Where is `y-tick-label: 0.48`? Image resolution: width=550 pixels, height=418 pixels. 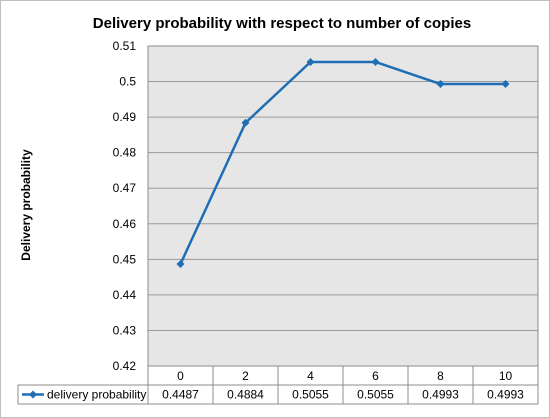
y-tick-label: 0.48 is located at coordinates (125, 153).